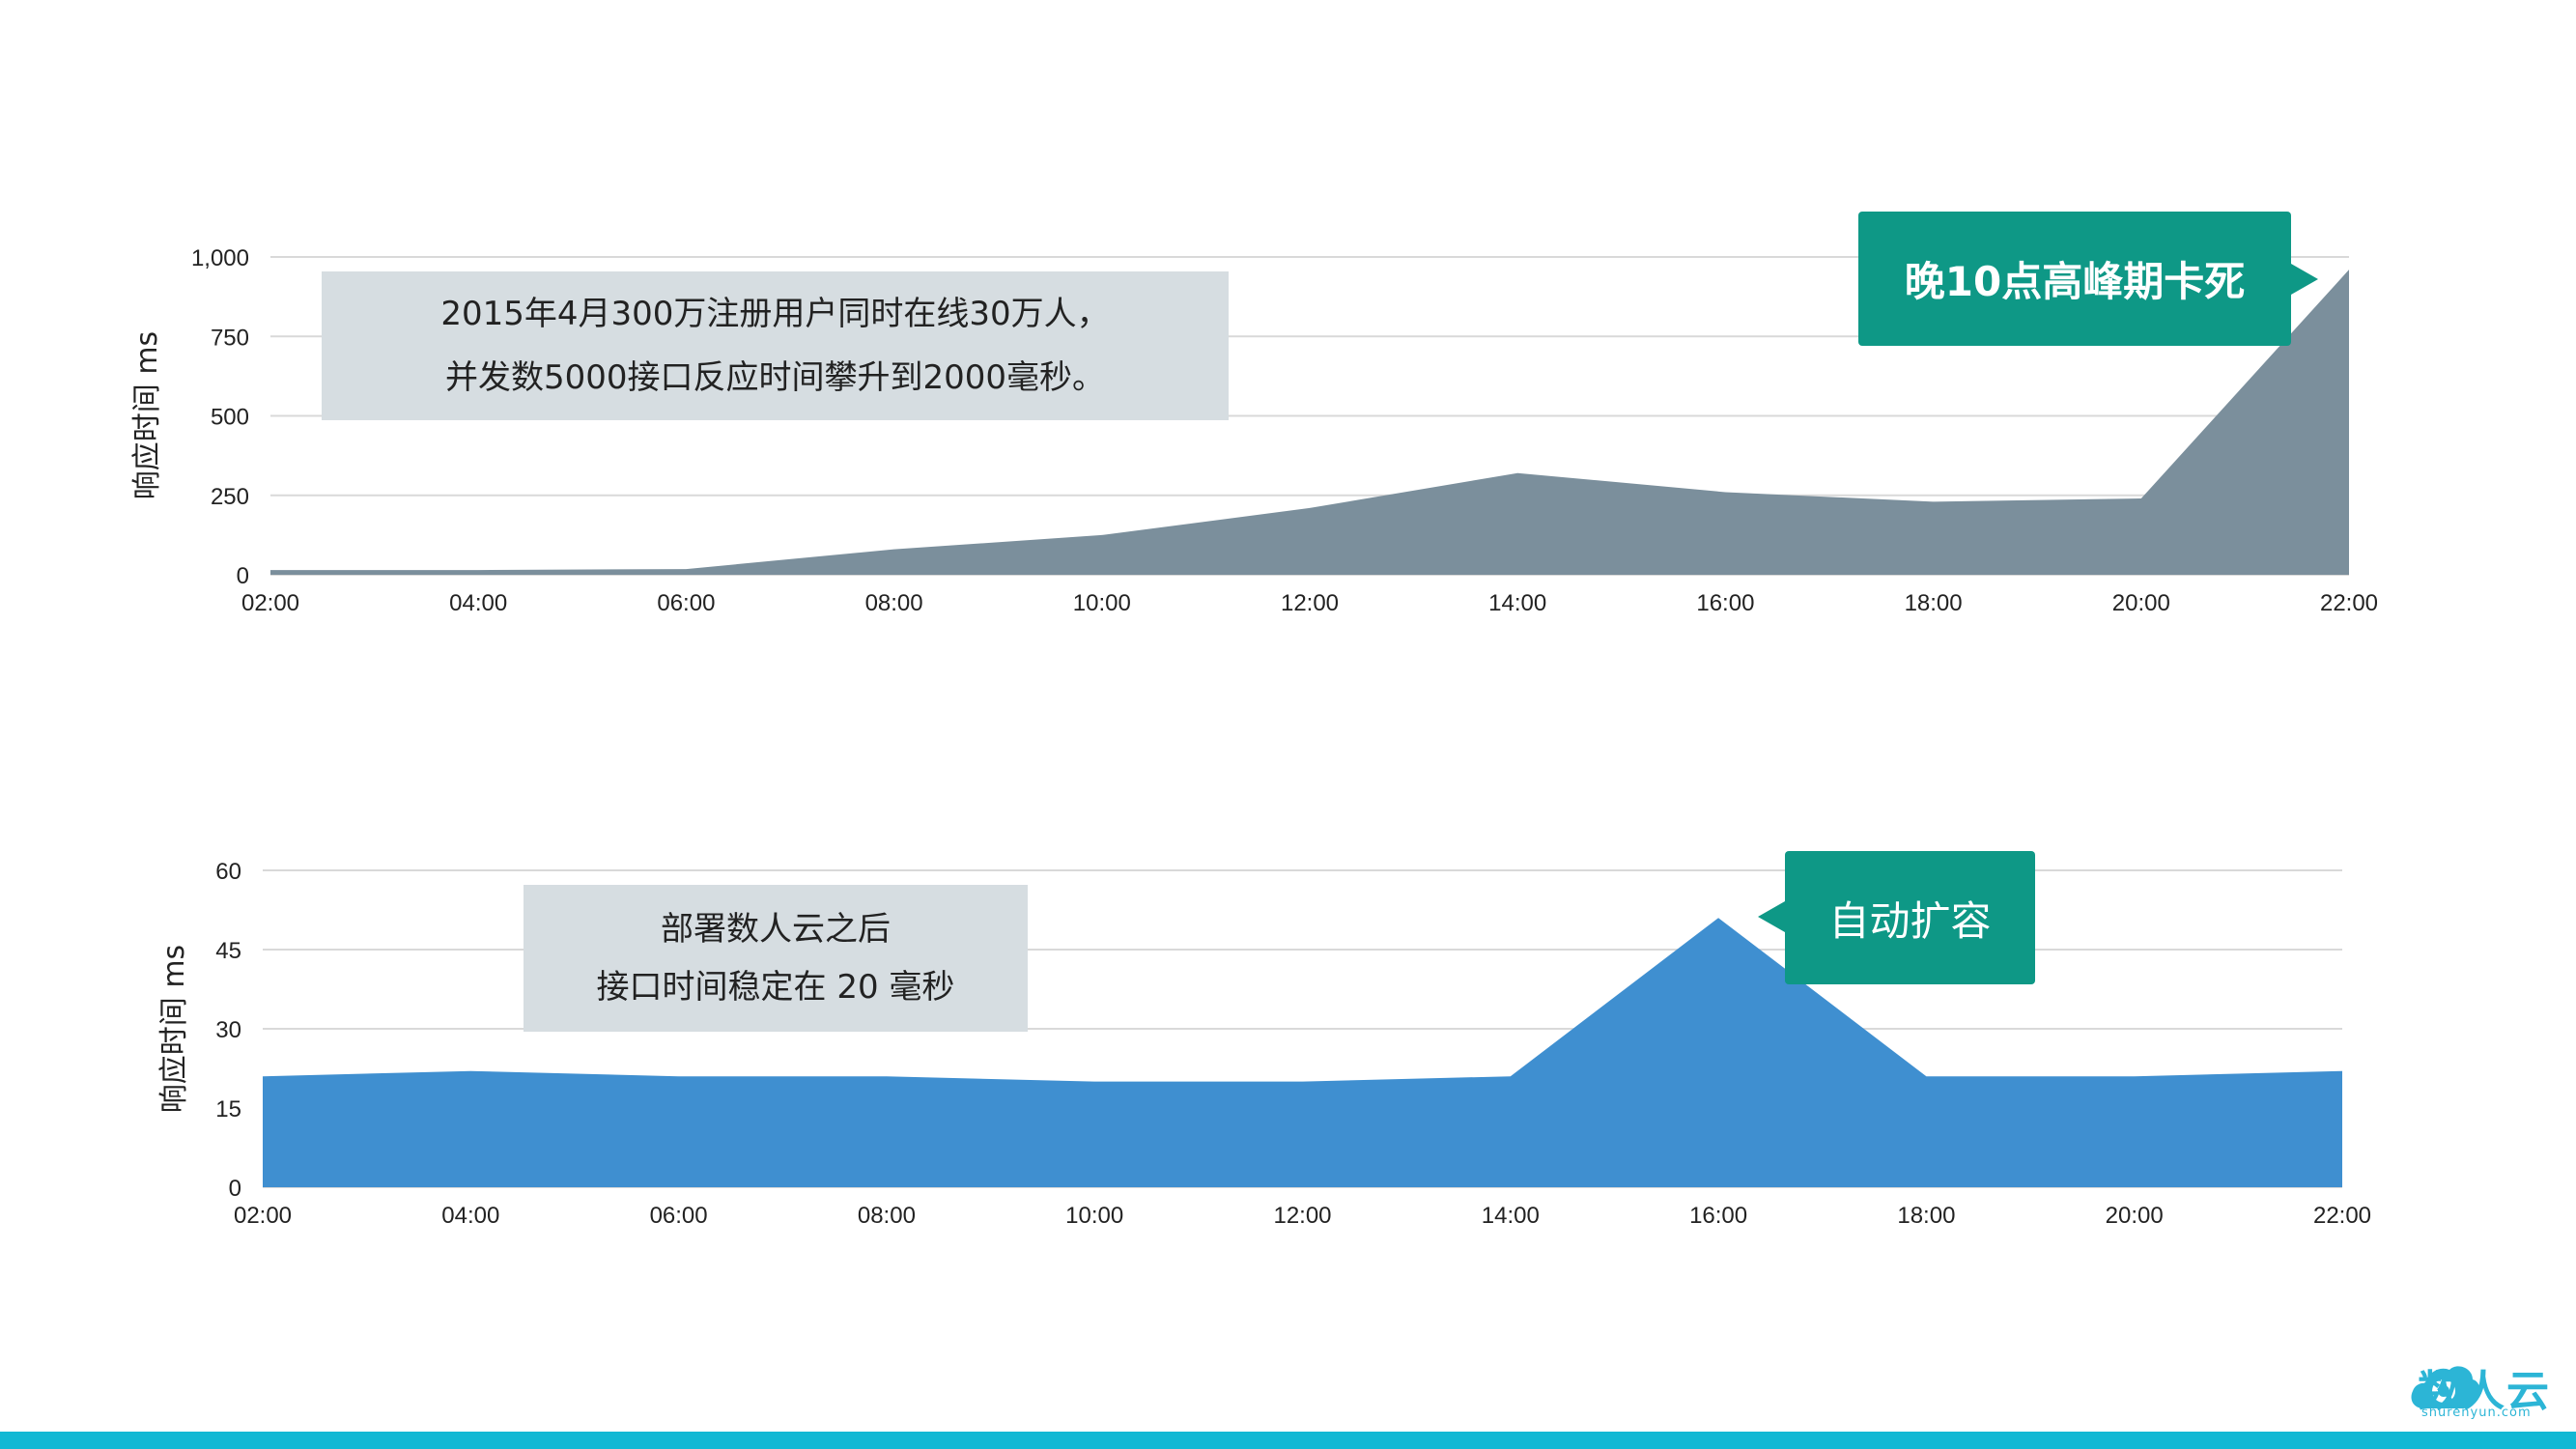 This screenshot has height=1449, width=2576. I want to click on y-tick-label: 500, so click(230, 418).